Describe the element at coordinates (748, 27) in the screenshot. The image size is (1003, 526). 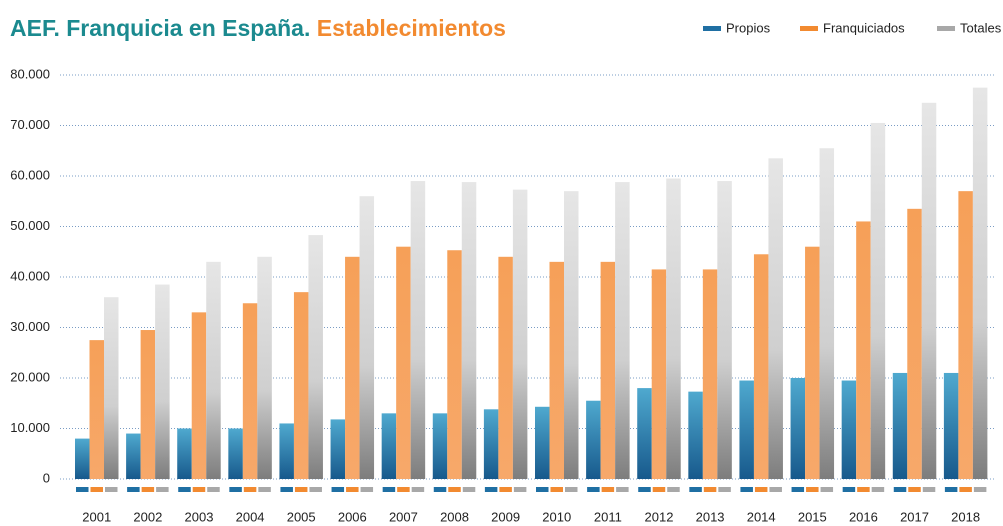
I see `legend-label: Propios` at that location.